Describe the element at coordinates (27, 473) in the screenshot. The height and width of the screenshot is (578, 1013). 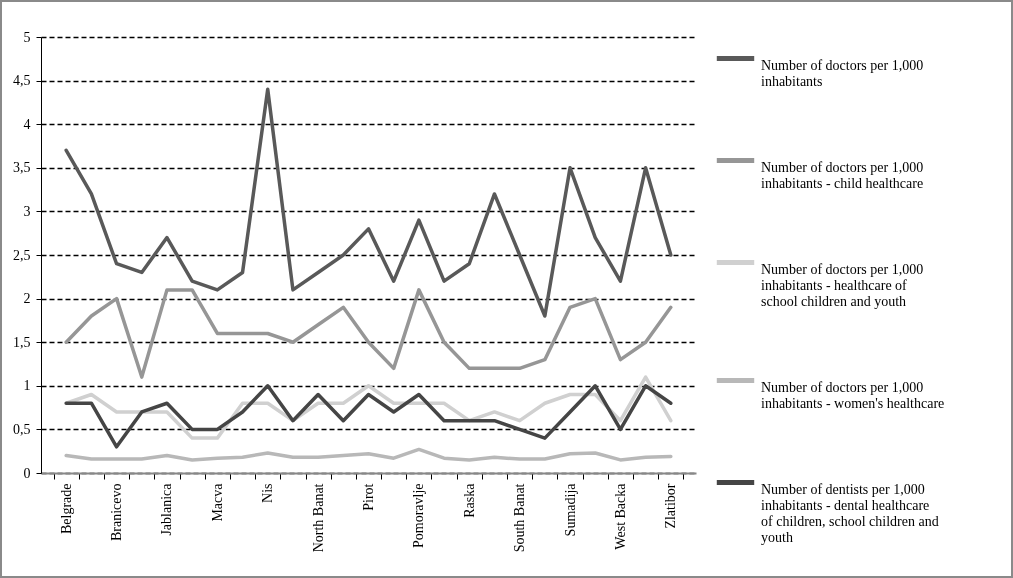
I see `y-tick-label: 0` at that location.